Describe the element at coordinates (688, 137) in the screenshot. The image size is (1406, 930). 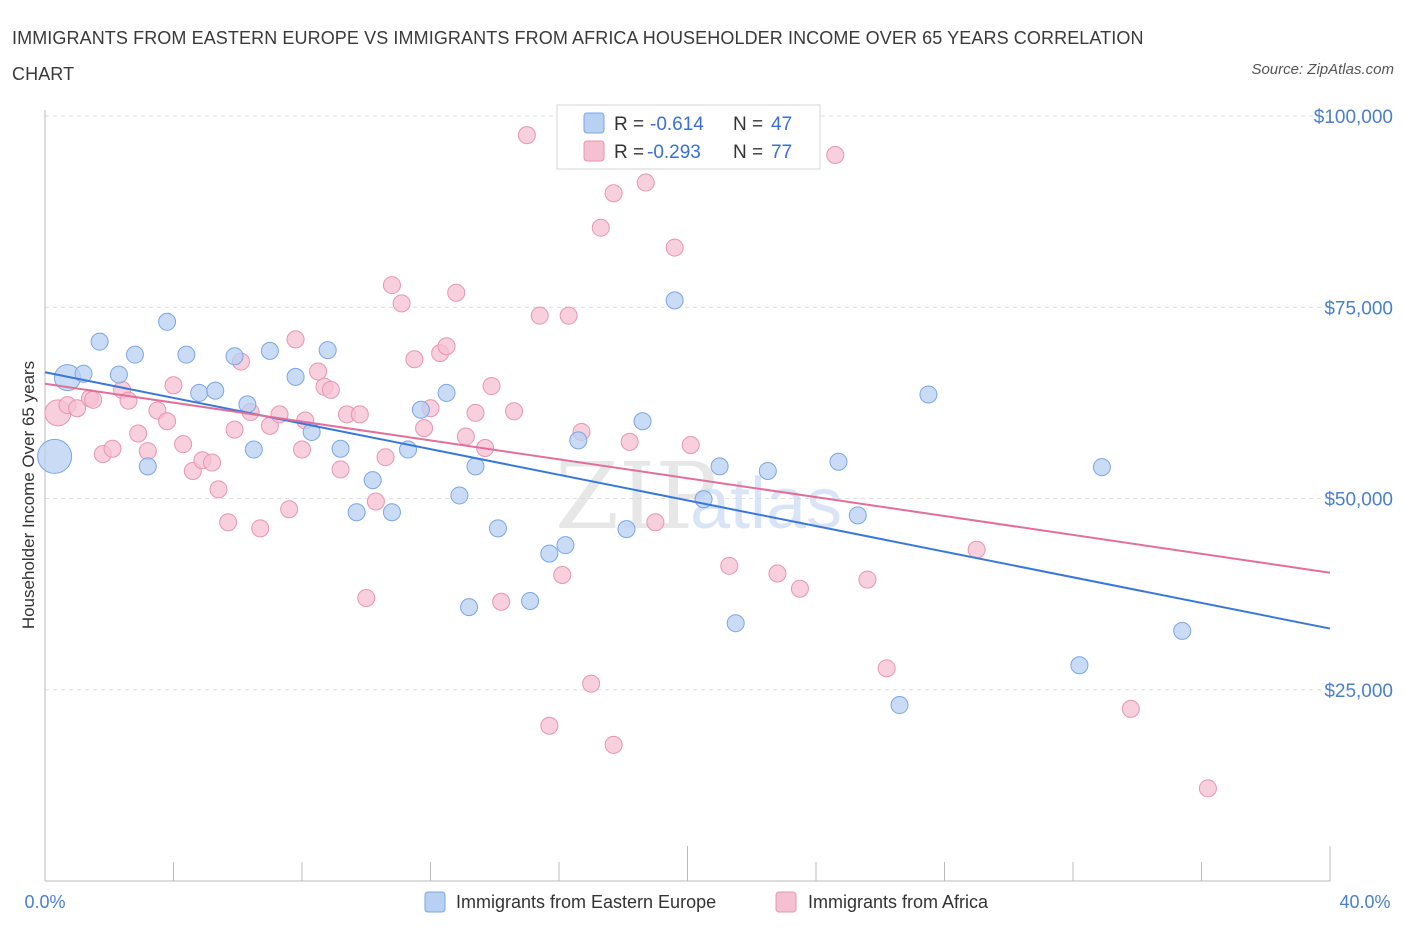
I see `stats-legend: R = -0.614 N = 47 R = -0.293 N = 77` at that location.